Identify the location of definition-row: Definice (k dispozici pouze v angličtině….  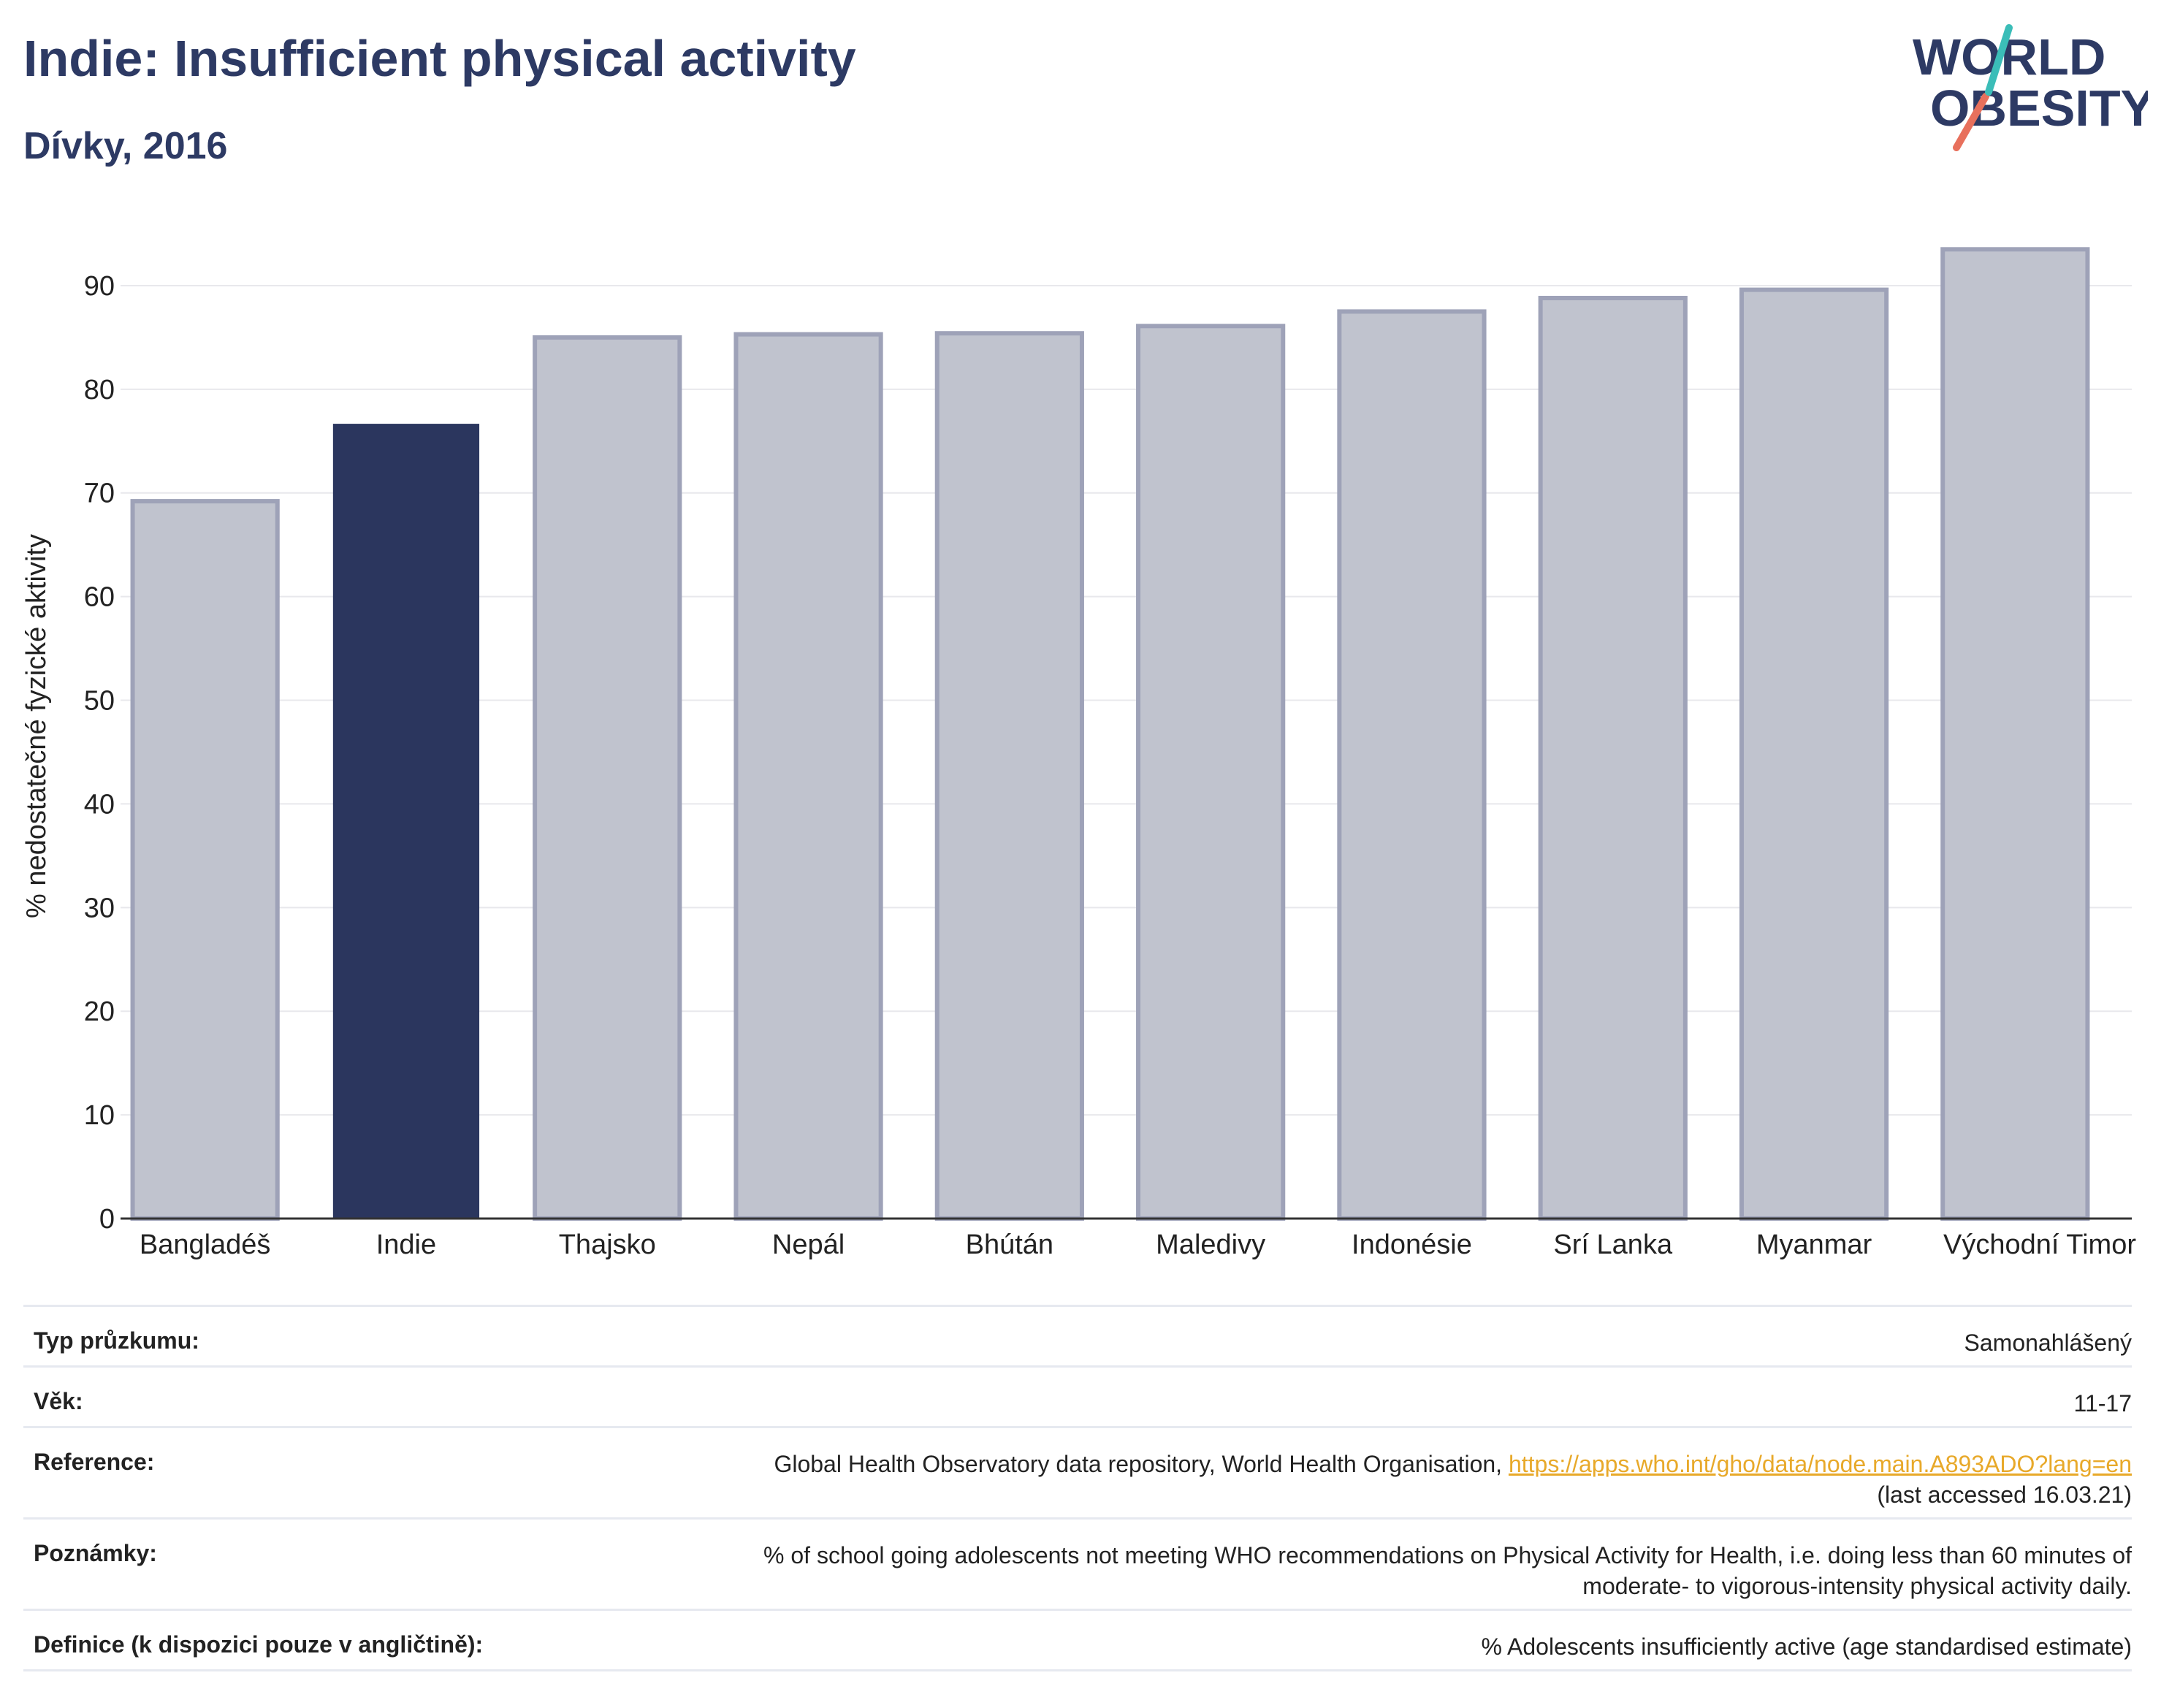
(1077, 1640).